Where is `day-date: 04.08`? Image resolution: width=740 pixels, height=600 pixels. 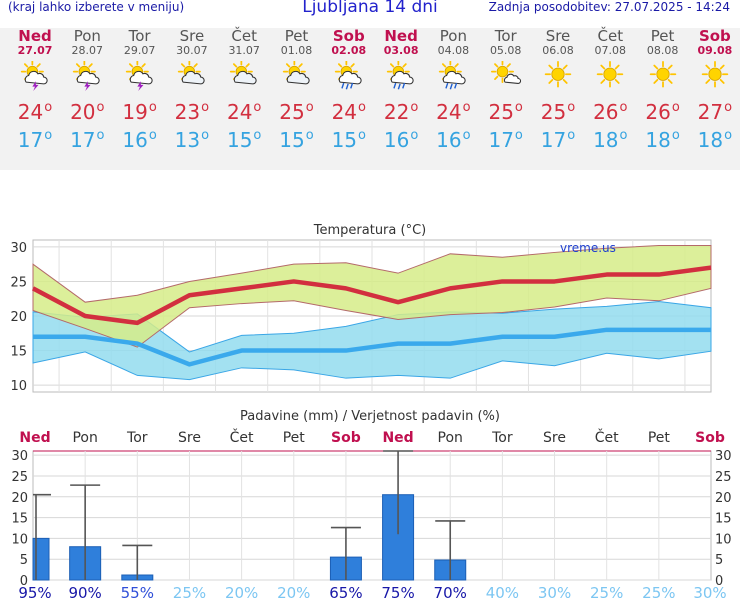
day-date: 04.08 is located at coordinates (453, 50).